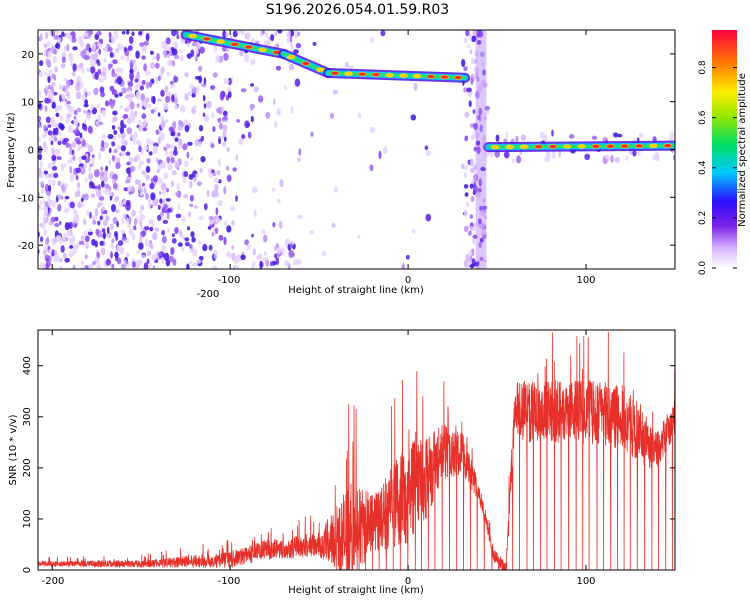 The image size is (750, 600). What do you see at coordinates (742, 150) in the screenshot?
I see `colorbar-label: Normalized spectral amplitude` at bounding box center [742, 150].